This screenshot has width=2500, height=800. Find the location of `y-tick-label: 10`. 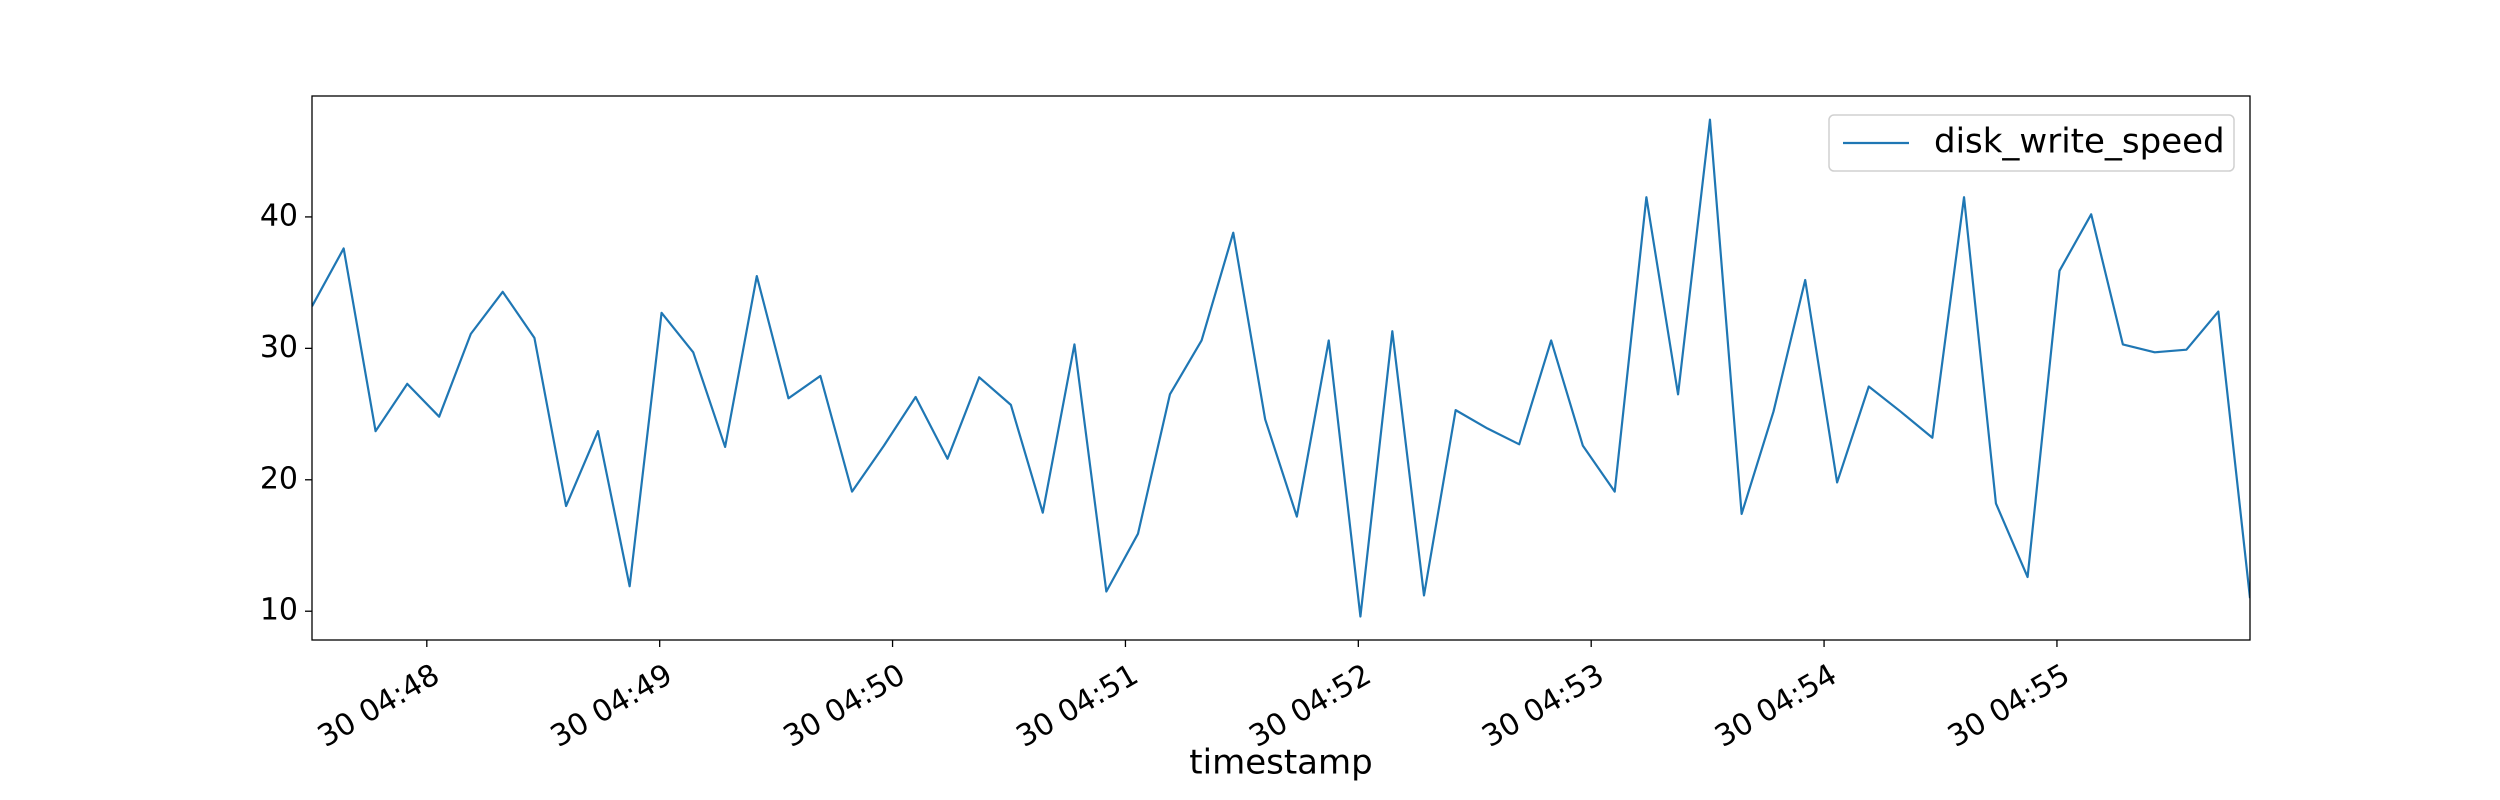

y-tick-label: 10 is located at coordinates (279, 610).